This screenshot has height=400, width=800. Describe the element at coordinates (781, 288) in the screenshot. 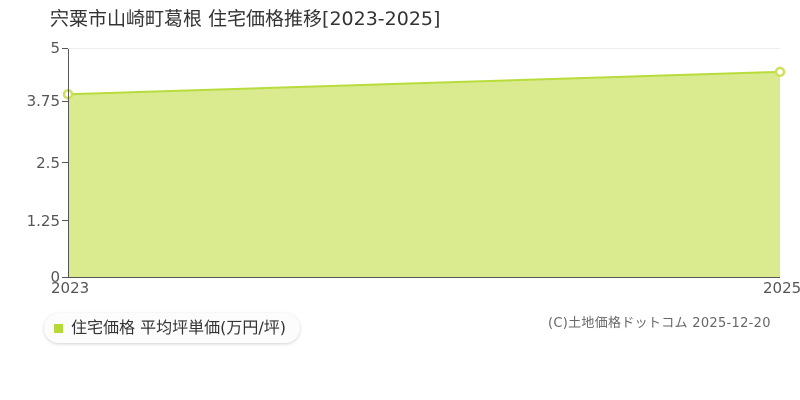

I see `x-tick-label-2025: 2025` at that location.